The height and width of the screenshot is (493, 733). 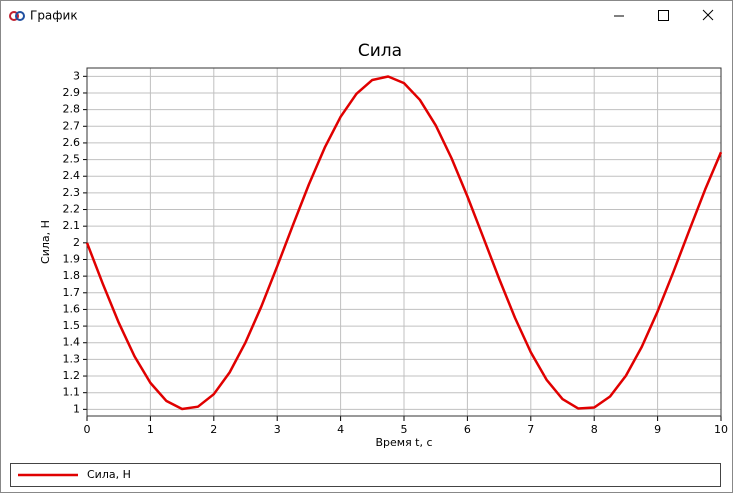 I want to click on legend-label: Сила, Н, so click(x=109, y=474).